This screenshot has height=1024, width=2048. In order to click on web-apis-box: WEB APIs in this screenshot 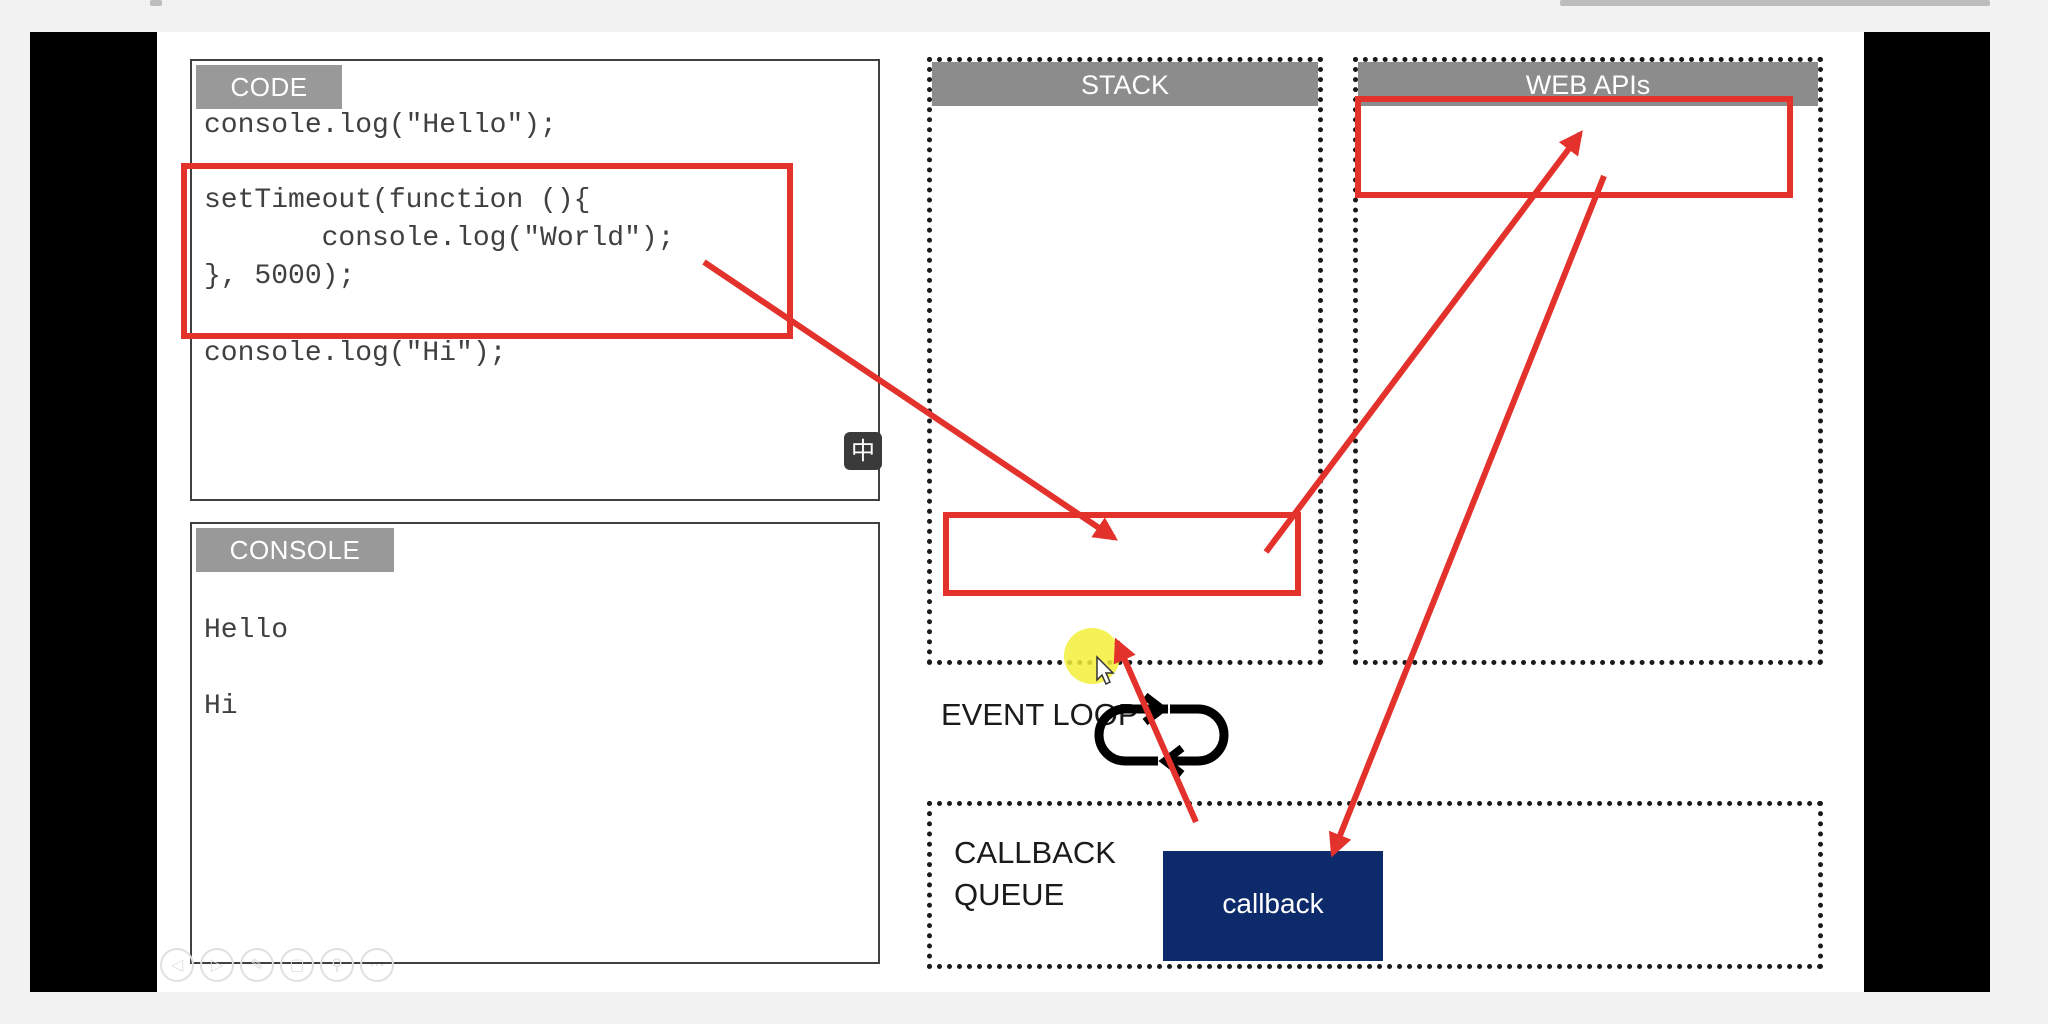, I will do `click(1588, 361)`.